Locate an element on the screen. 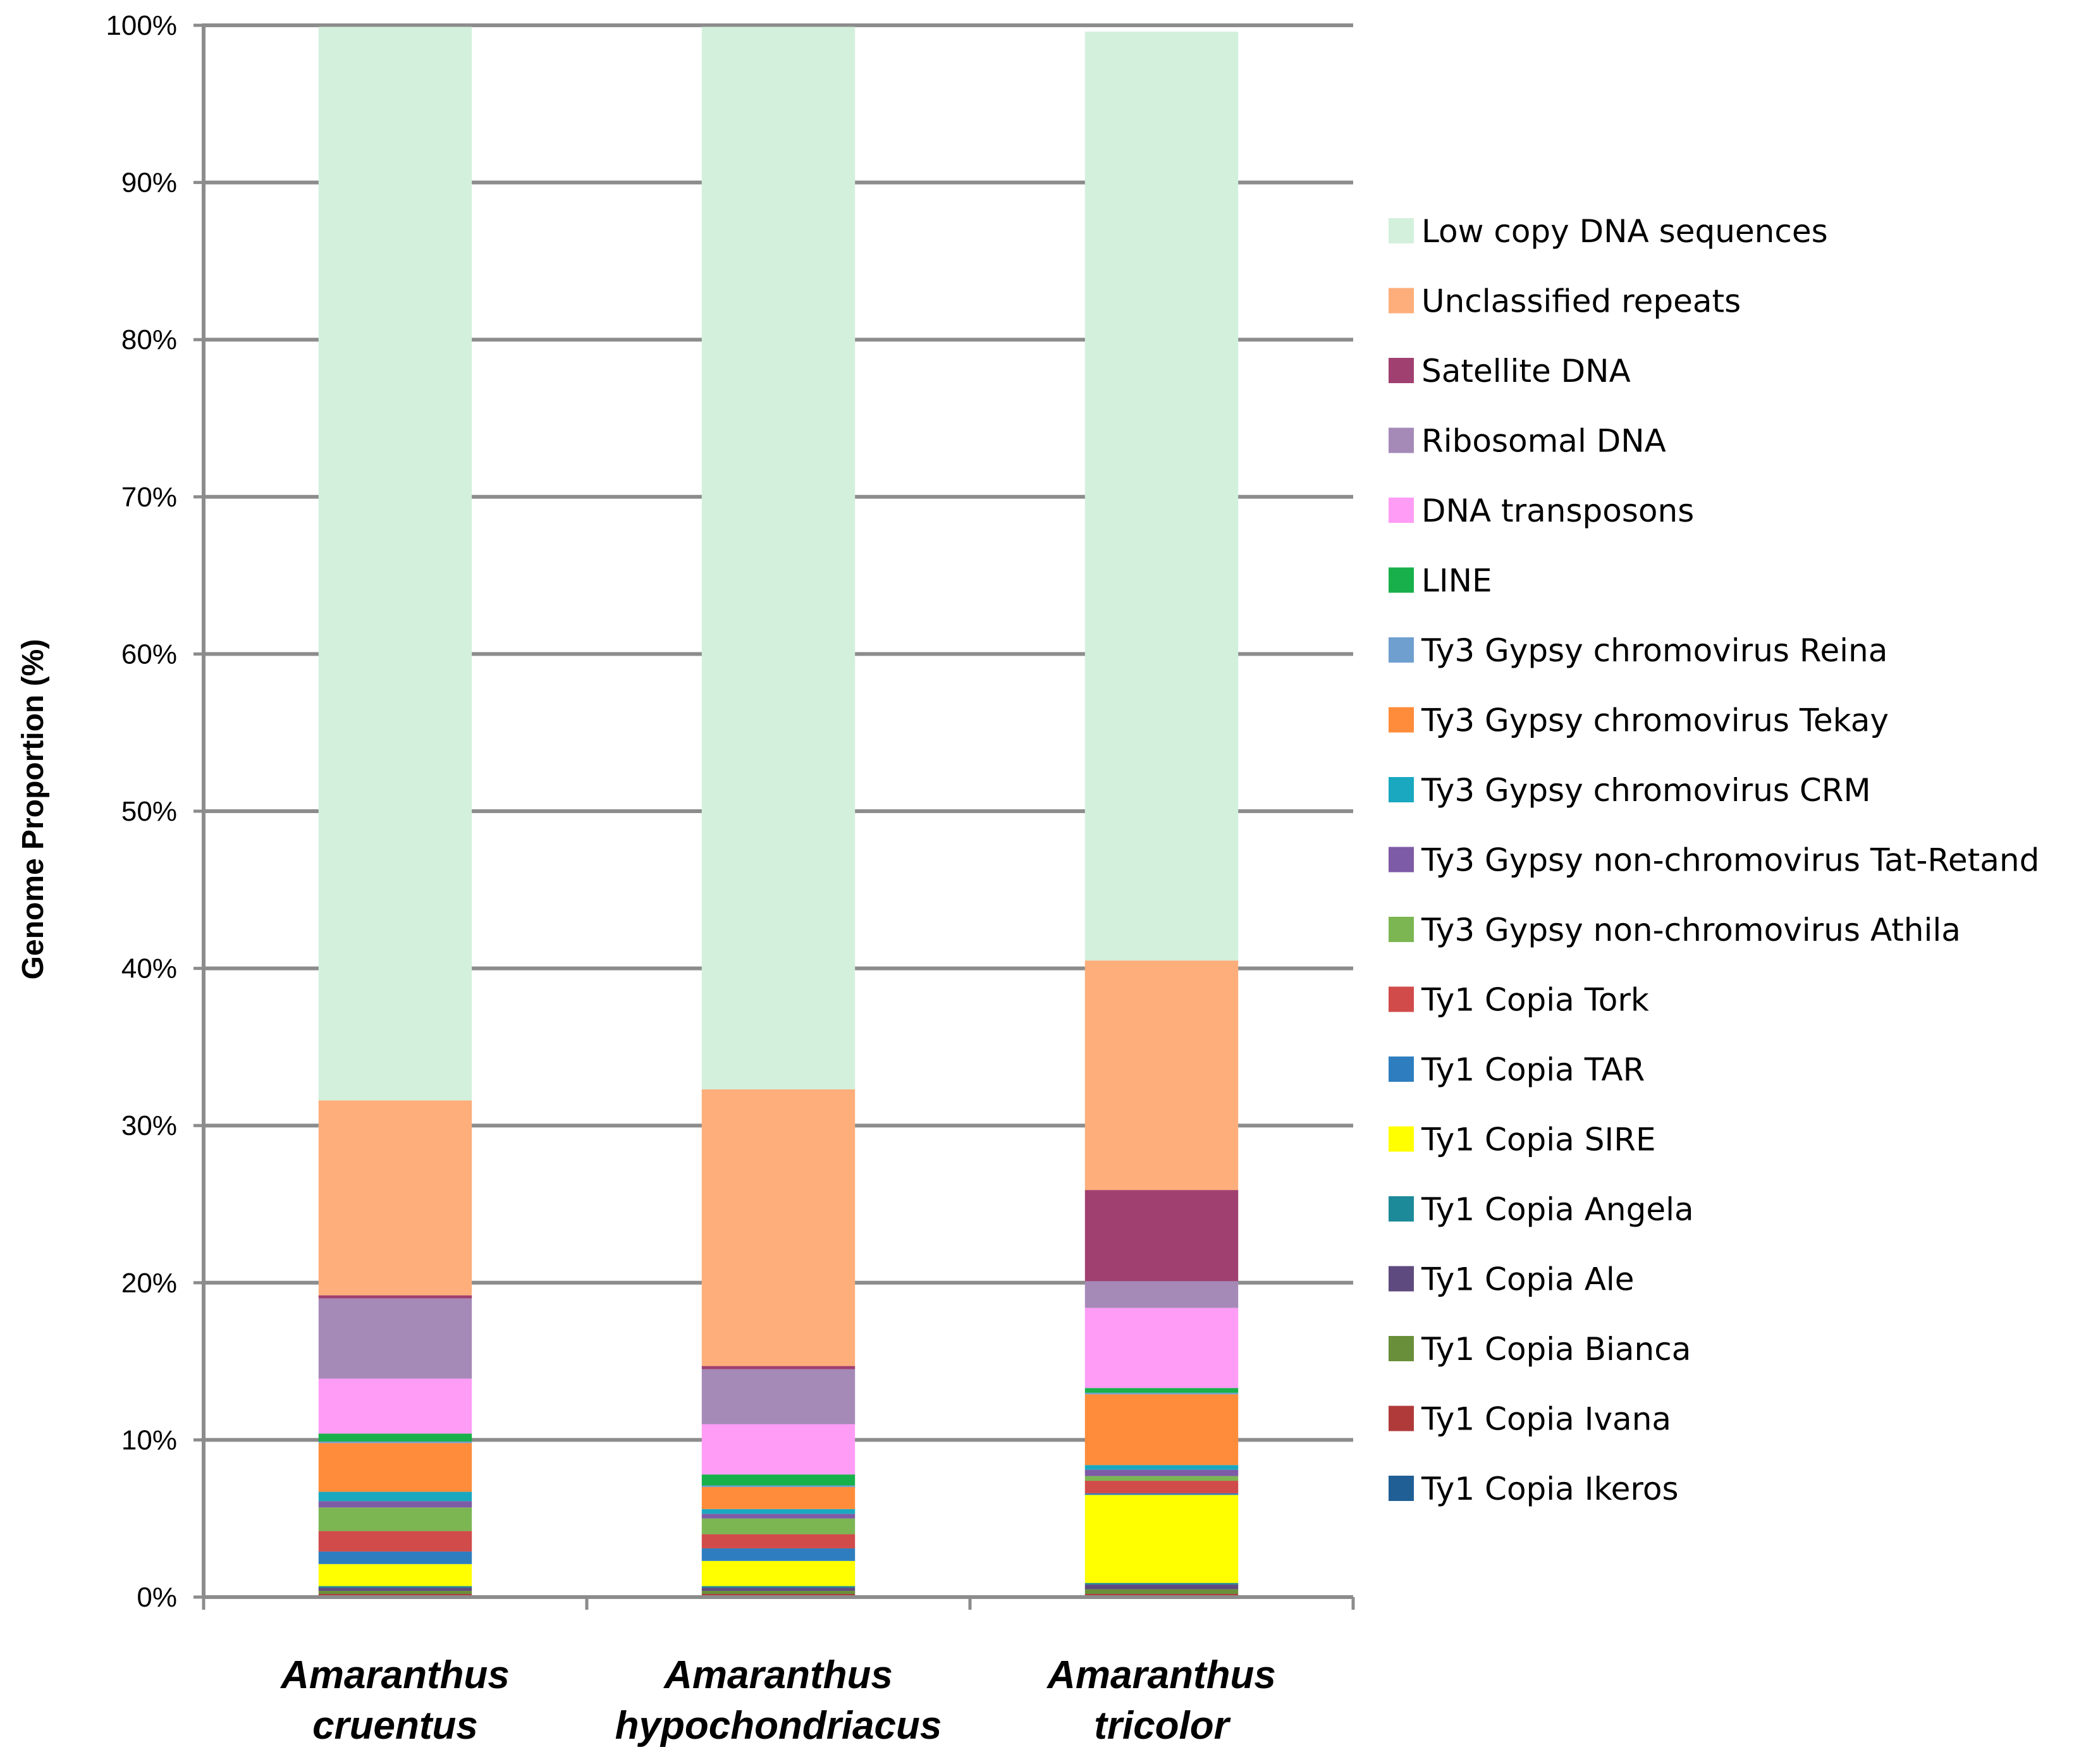 This screenshot has width=2074, height=1764. legend-label: Ribosomal DNA is located at coordinates (1543, 441).